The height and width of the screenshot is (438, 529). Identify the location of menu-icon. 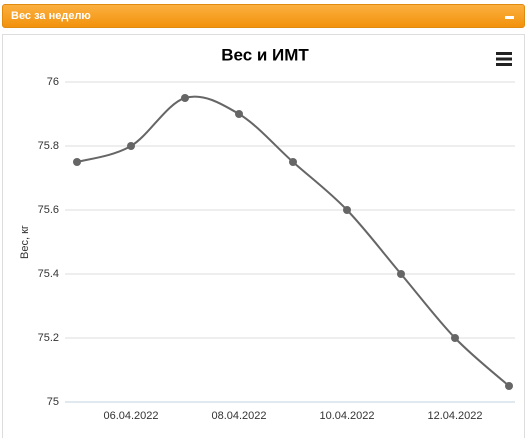
(504, 59).